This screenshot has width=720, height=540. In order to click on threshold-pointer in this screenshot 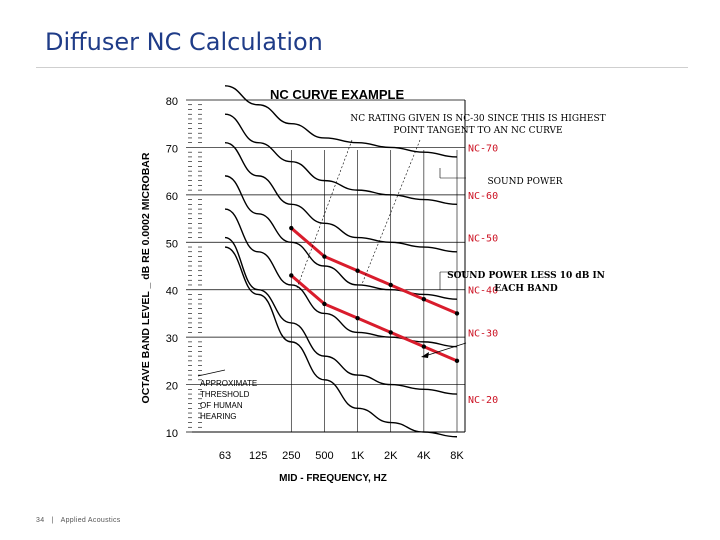, I will do `click(211, 373)`.